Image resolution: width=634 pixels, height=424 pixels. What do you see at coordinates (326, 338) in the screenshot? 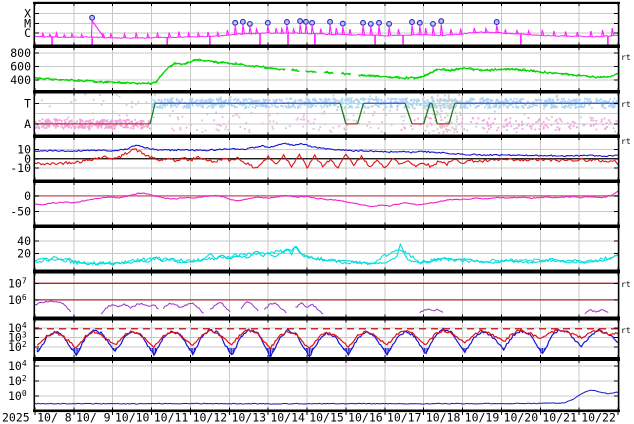
I see `panel-electron-flux` at bounding box center [326, 338].